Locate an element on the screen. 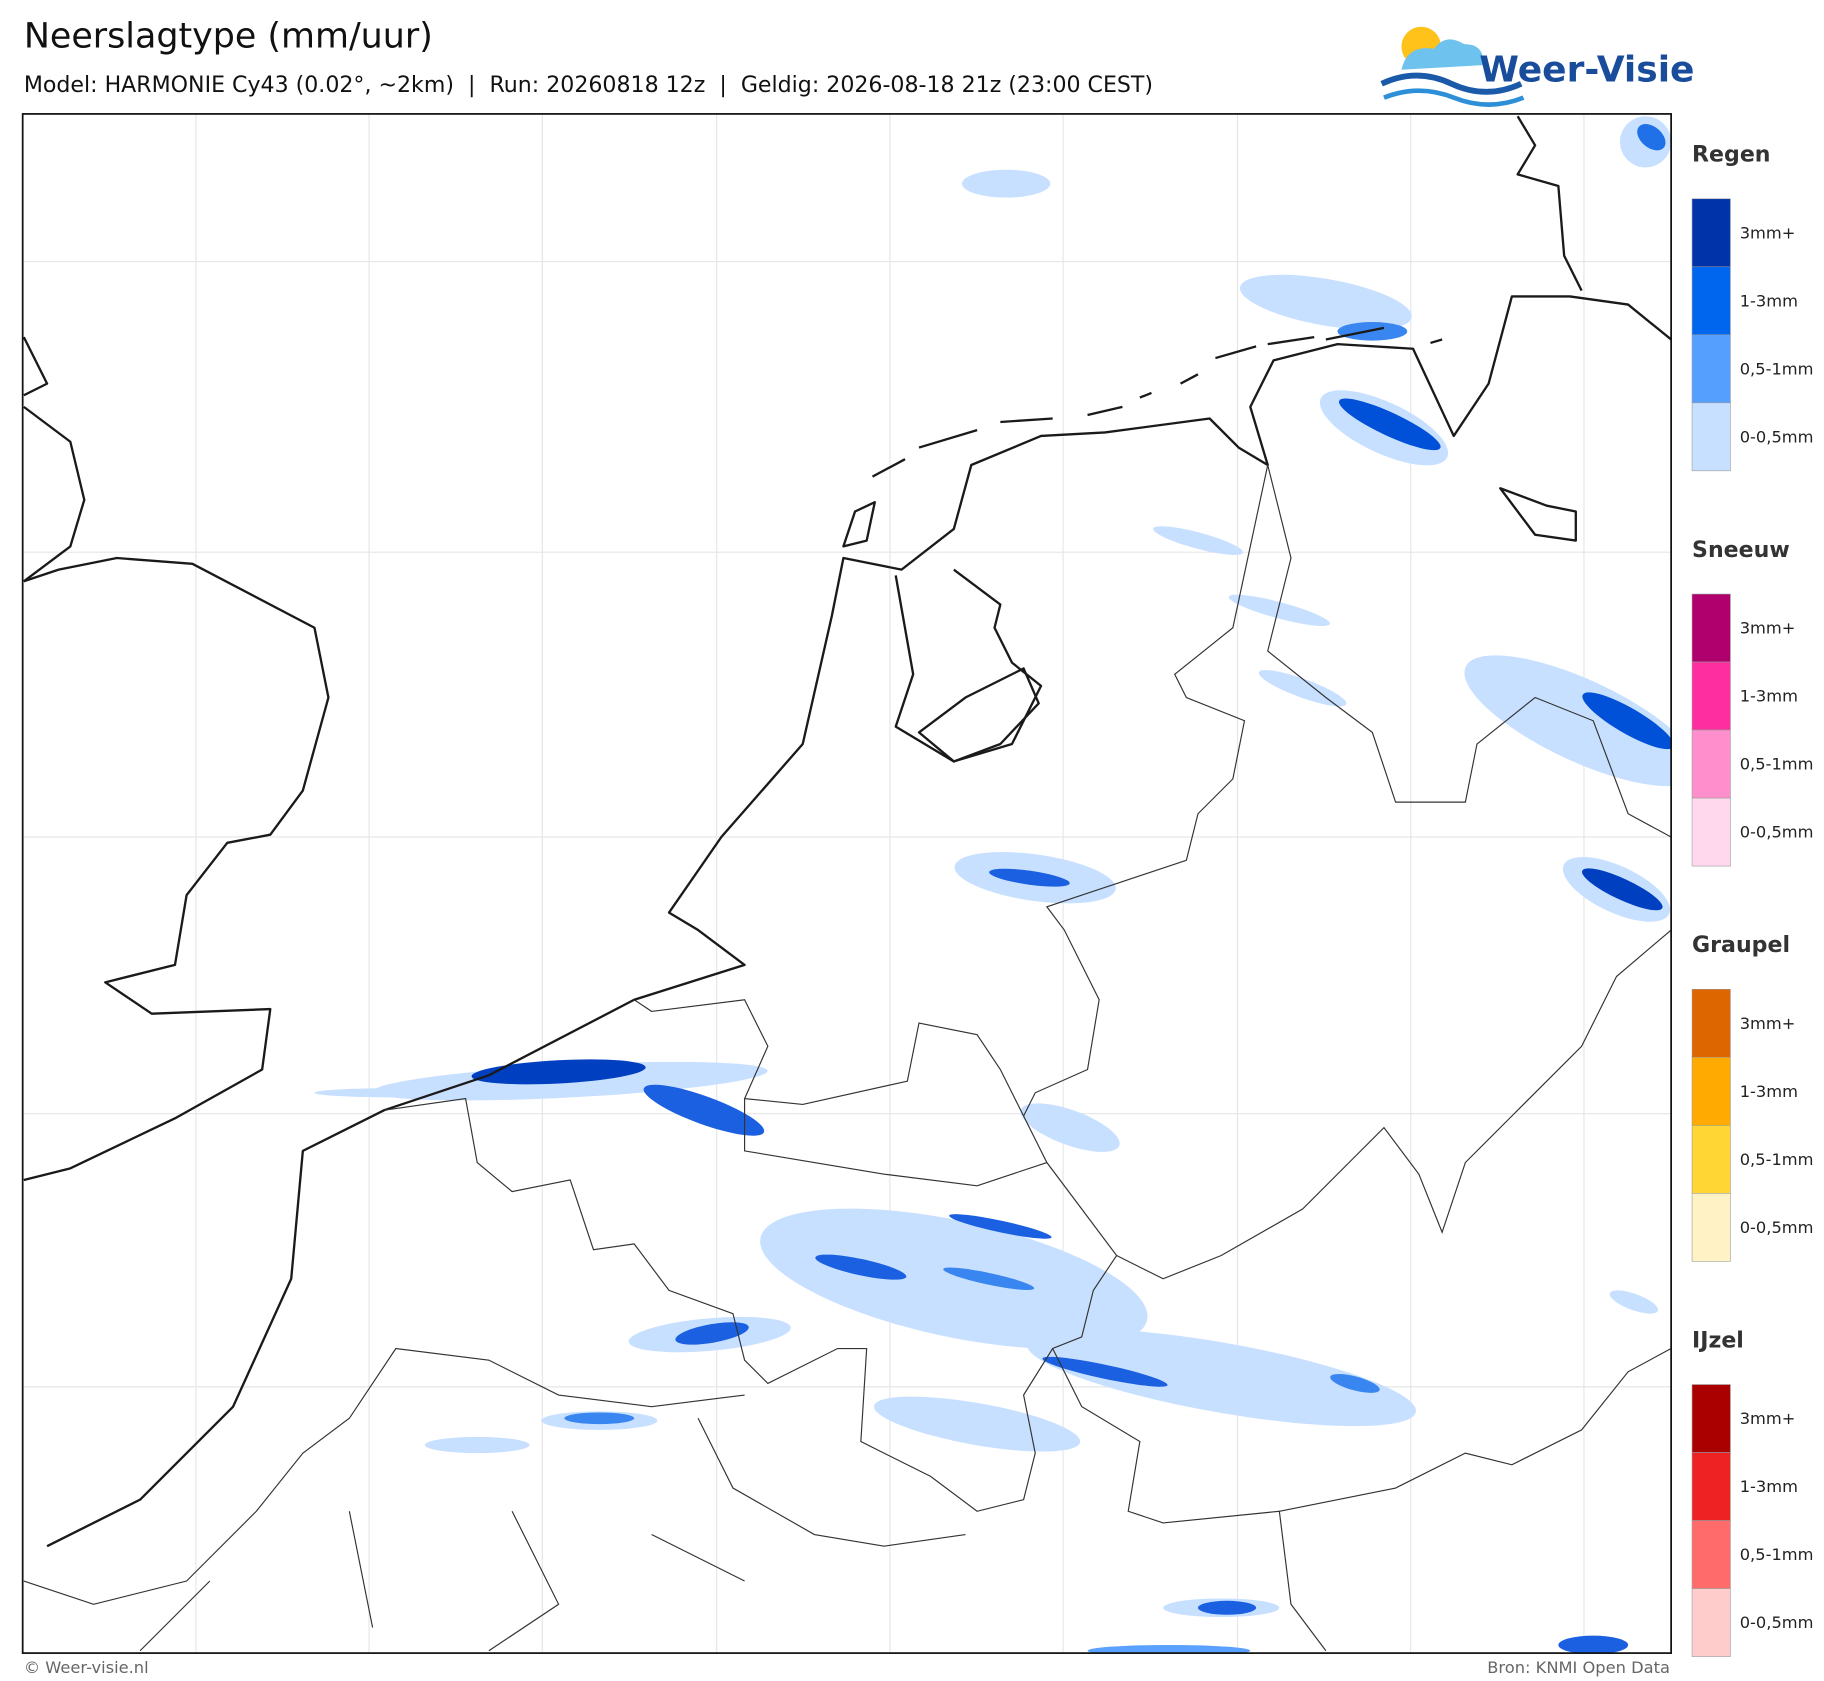 This screenshot has width=1824, height=1681. logo: Weer-Visie is located at coordinates (1537, 66).